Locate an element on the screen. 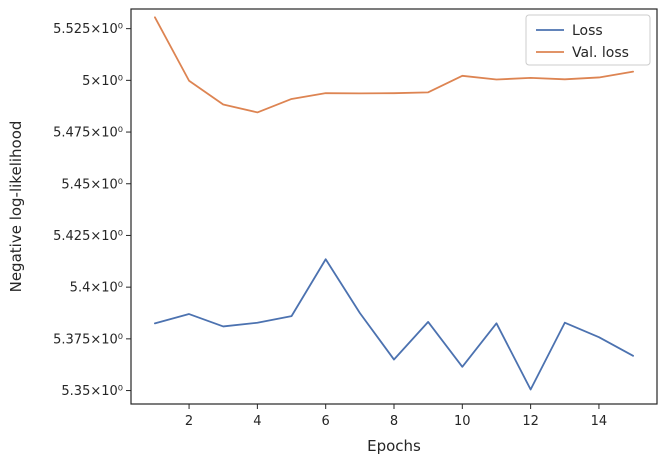 This screenshot has height=463, width=667. x-tick-label: 8 is located at coordinates (394, 421).